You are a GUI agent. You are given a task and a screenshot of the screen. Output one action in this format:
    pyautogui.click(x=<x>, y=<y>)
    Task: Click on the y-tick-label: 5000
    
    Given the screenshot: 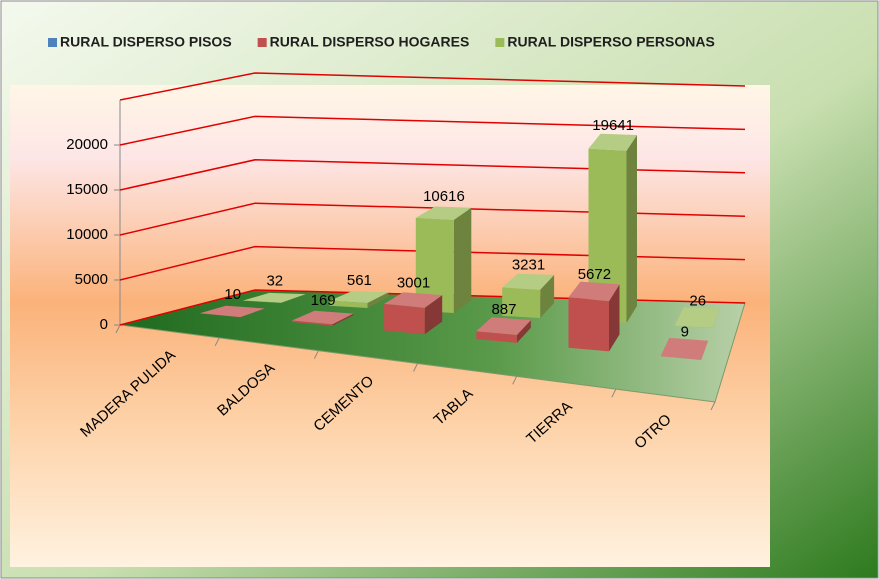 What is the action you would take?
    pyautogui.click(x=91, y=279)
    